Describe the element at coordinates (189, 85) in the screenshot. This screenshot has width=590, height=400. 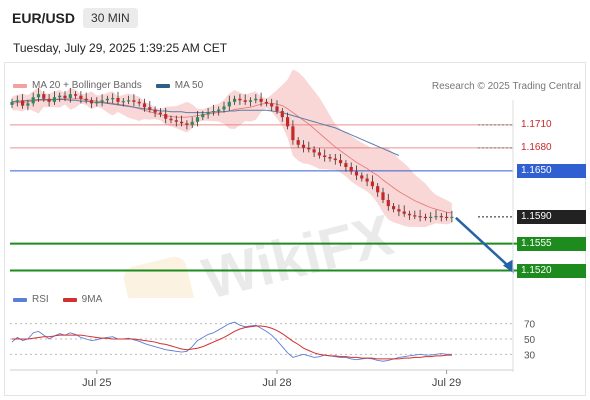
I see `legend-label-ma50: MA 50` at that location.